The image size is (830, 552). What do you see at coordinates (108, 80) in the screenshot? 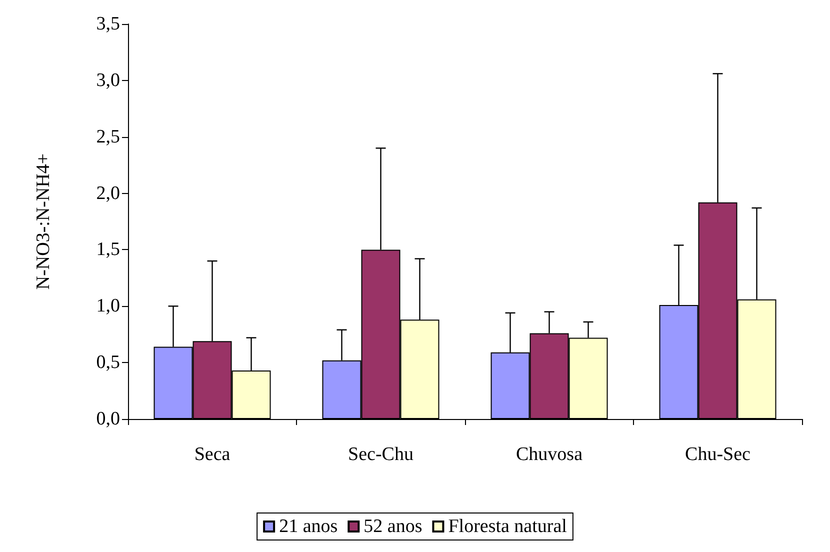
I see `y-tick-label: 3,0` at bounding box center [108, 80].